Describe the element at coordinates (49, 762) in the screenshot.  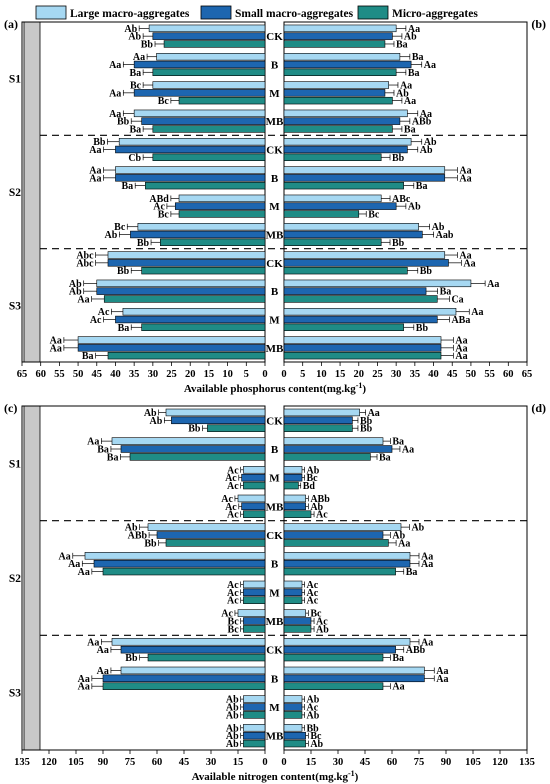
I see `x-tick-label: 120` at that location.